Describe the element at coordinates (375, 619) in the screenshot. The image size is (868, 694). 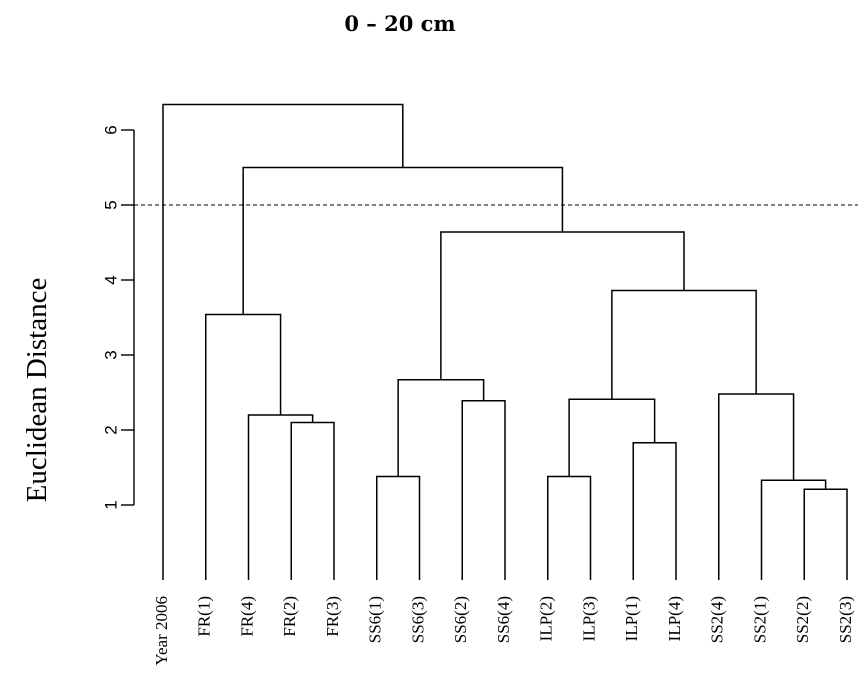
I see `leaf-label: SS6(1)` at that location.